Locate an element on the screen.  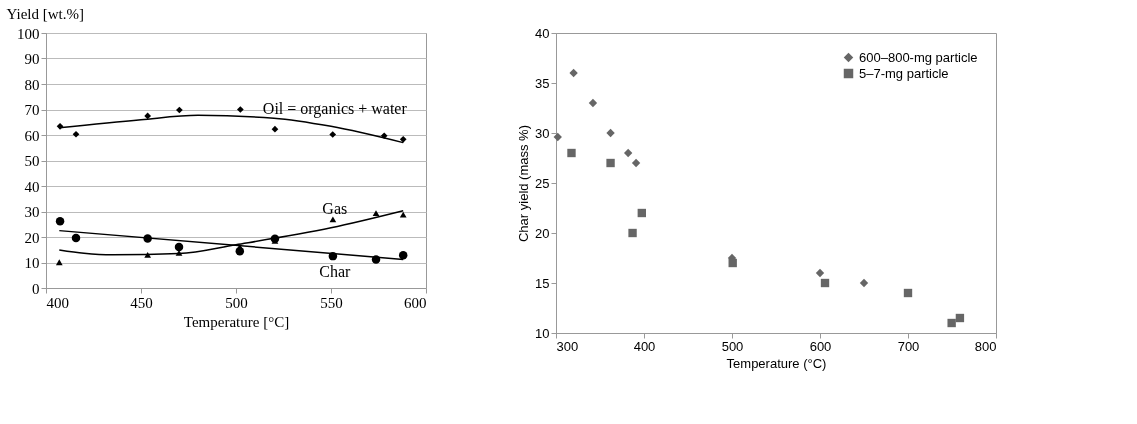
series-label: Oil = organics + water is located at coordinates (335, 109).